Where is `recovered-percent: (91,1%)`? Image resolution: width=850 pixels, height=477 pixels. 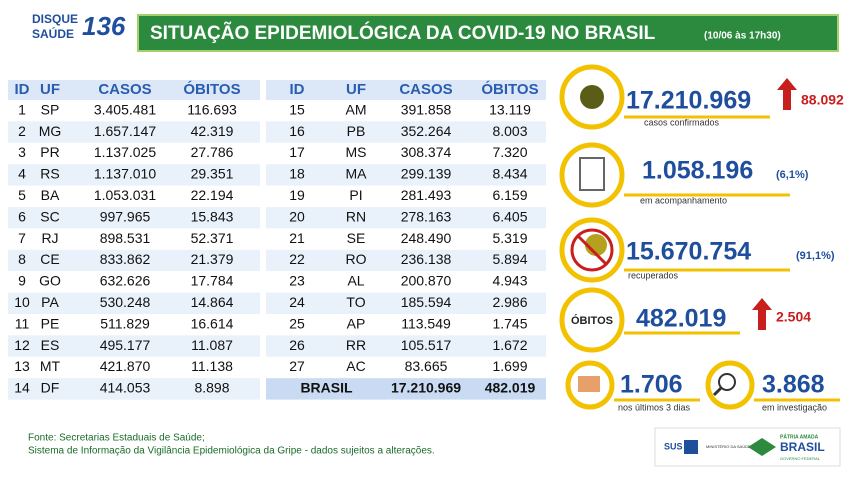
recovered-percent: (91,1%) is located at coordinates (815, 256).